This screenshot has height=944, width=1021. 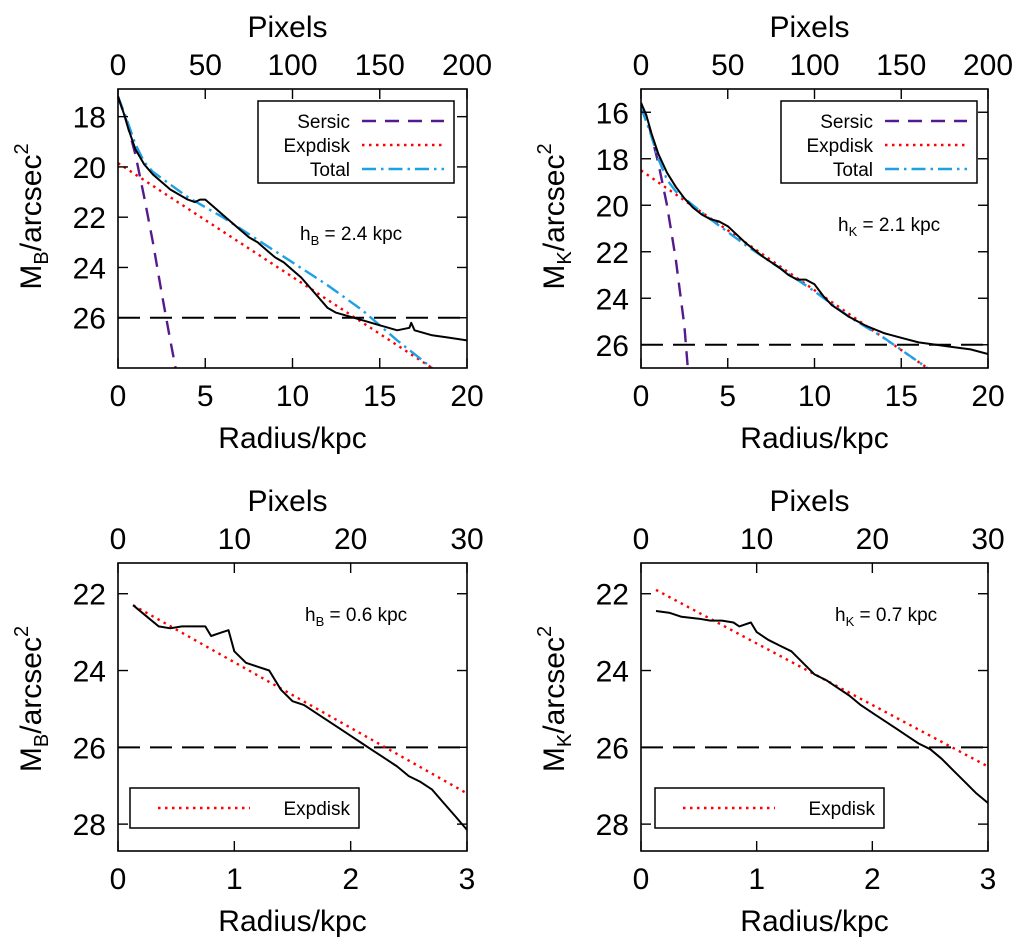 I want to click on scale-length-annotation: hK = 2.1 kpc, so click(x=889, y=227).